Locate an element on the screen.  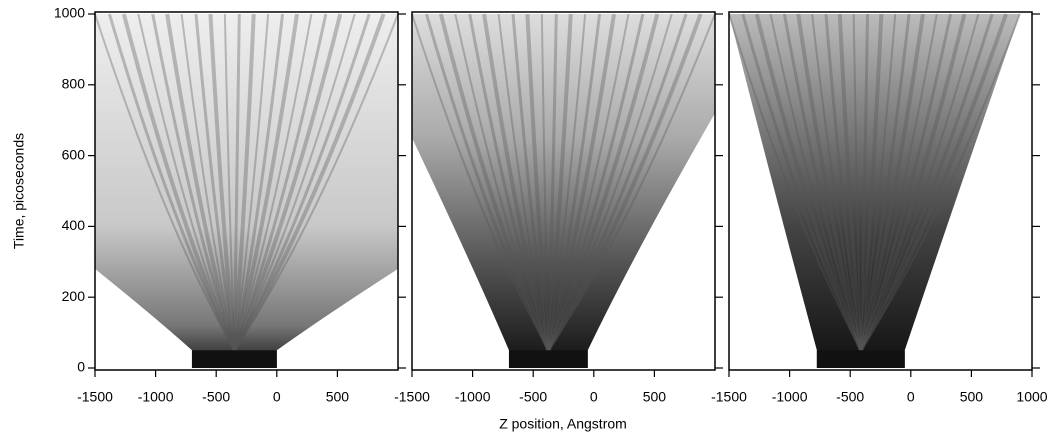
y-tick-label: 800 is located at coordinates (74, 84).